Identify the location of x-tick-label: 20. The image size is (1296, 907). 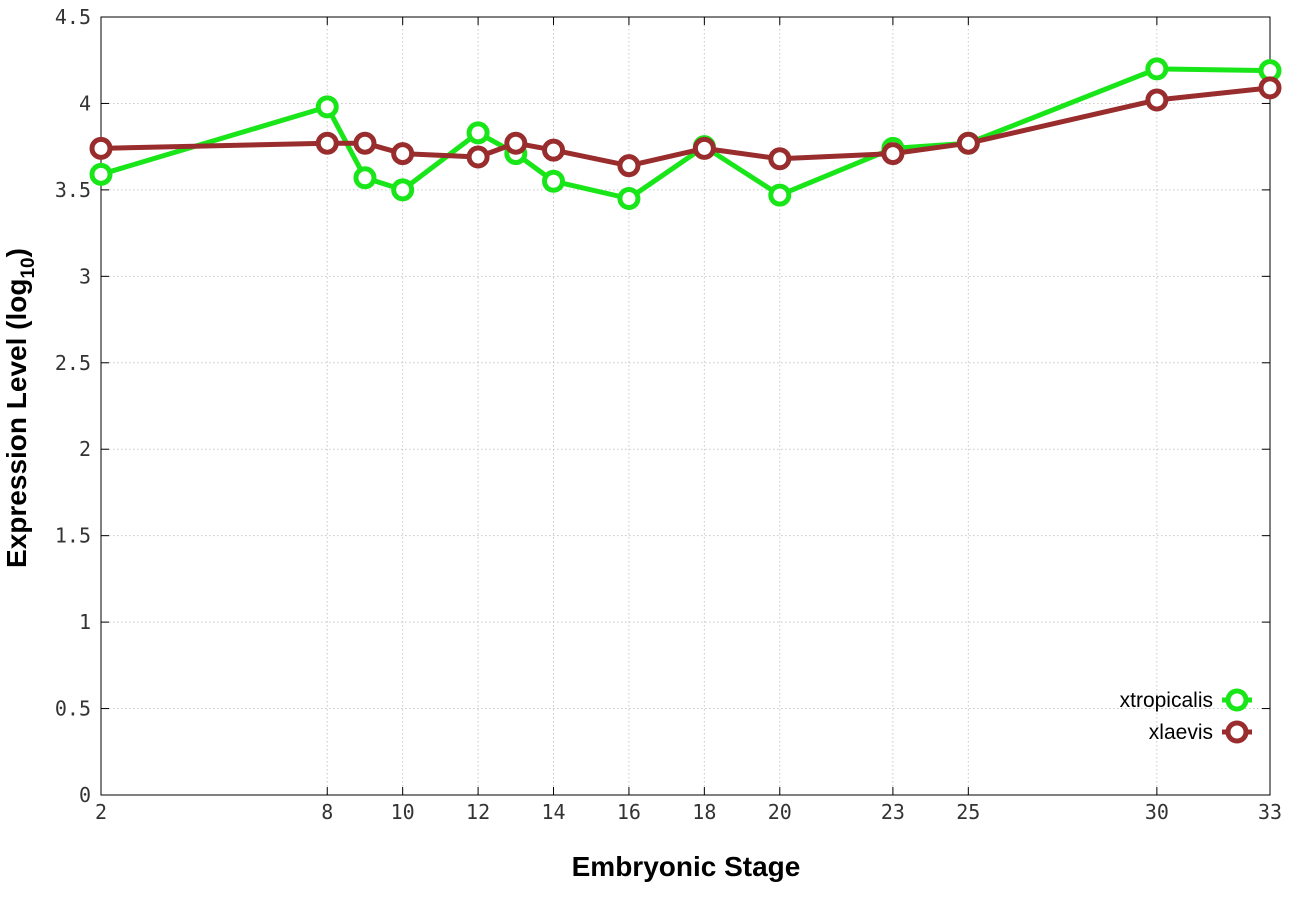
(780, 812).